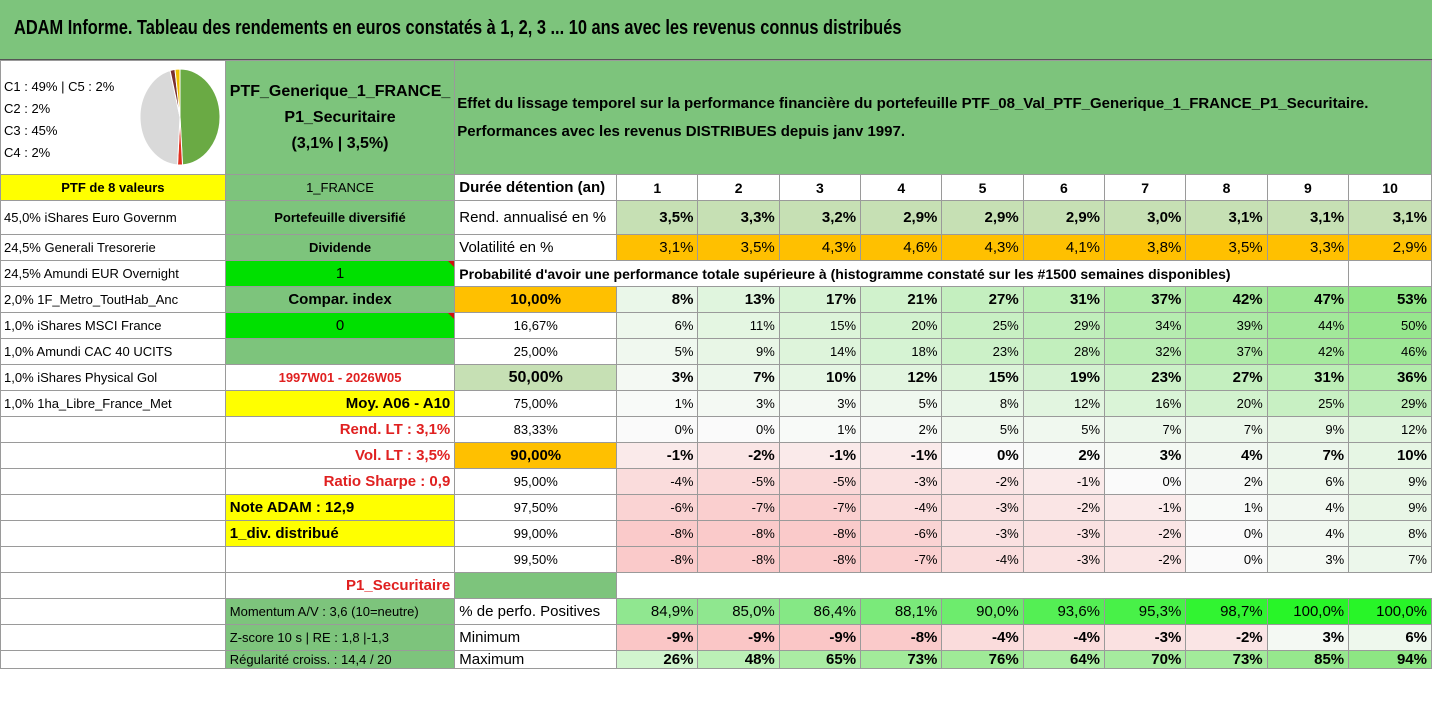 The width and height of the screenshot is (1432, 717). Describe the element at coordinates (1064, 247) in the screenshot. I see `vol-value: 4,1%` at that location.